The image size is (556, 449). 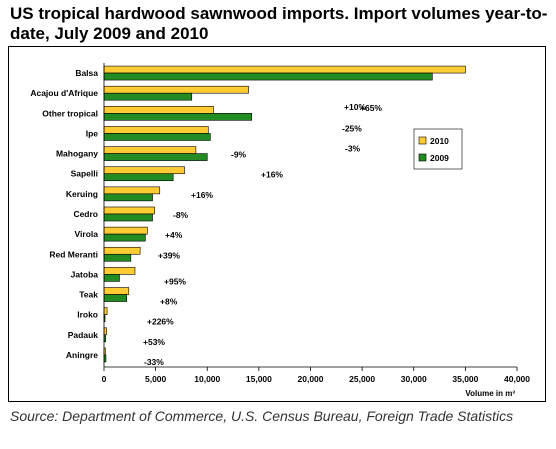 I want to click on bar-2010-jatoba, so click(x=119, y=271).